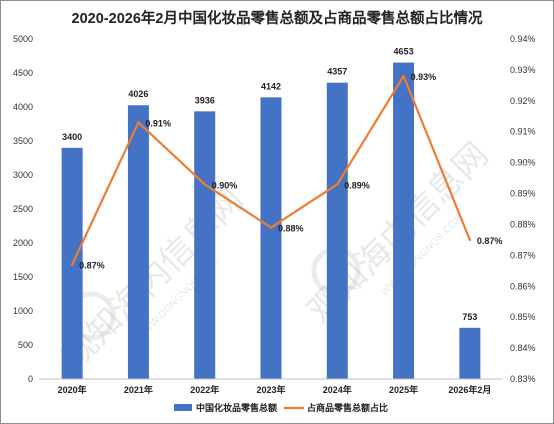 The width and height of the screenshot is (554, 424). I want to click on line-value-label: 0.90%, so click(225, 185).